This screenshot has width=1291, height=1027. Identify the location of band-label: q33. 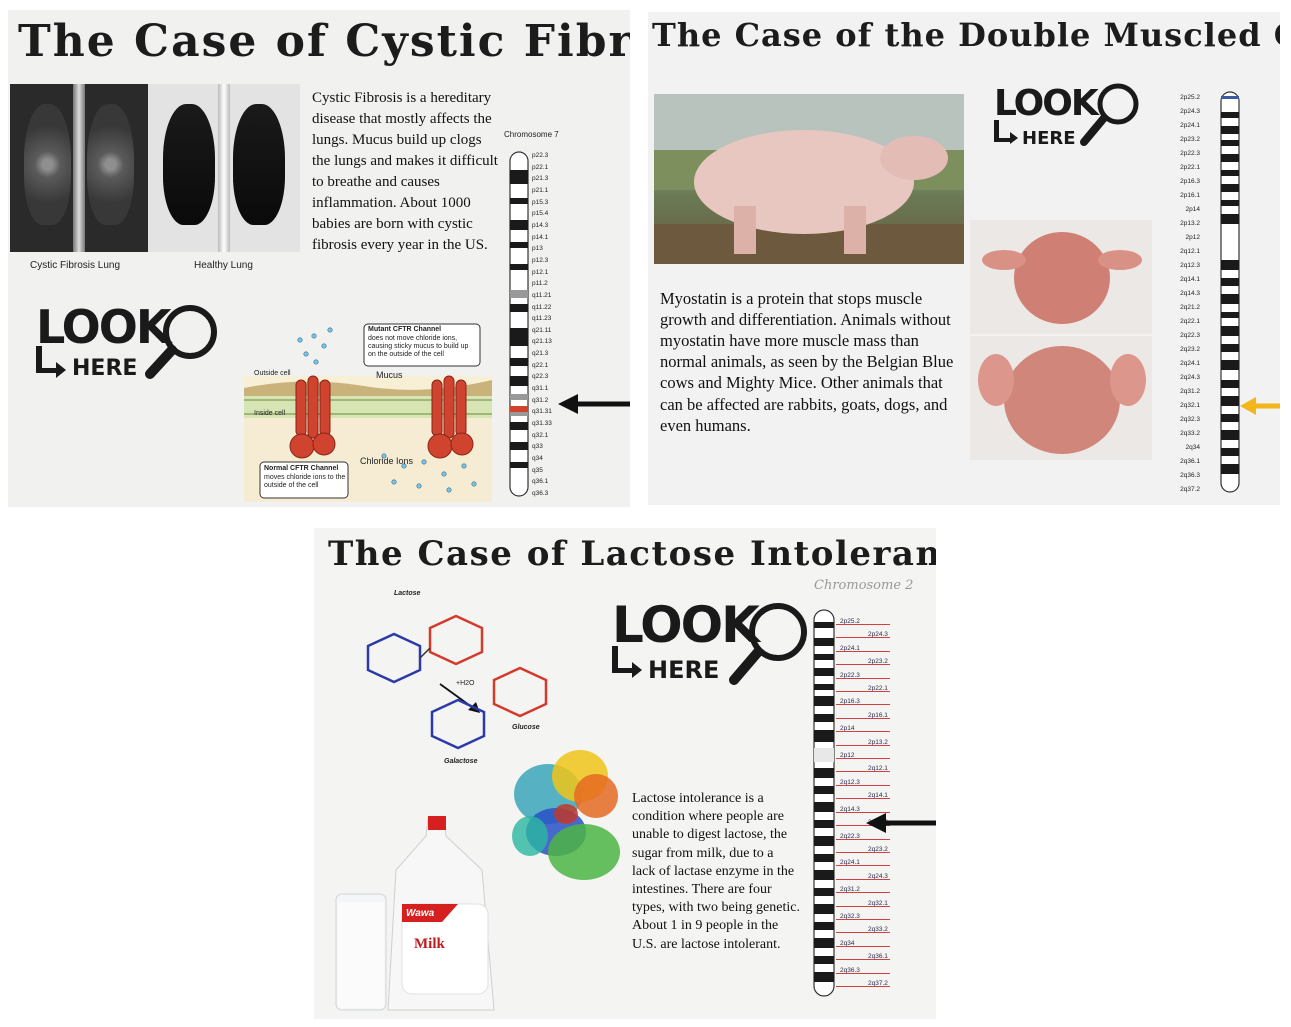
(537, 447).